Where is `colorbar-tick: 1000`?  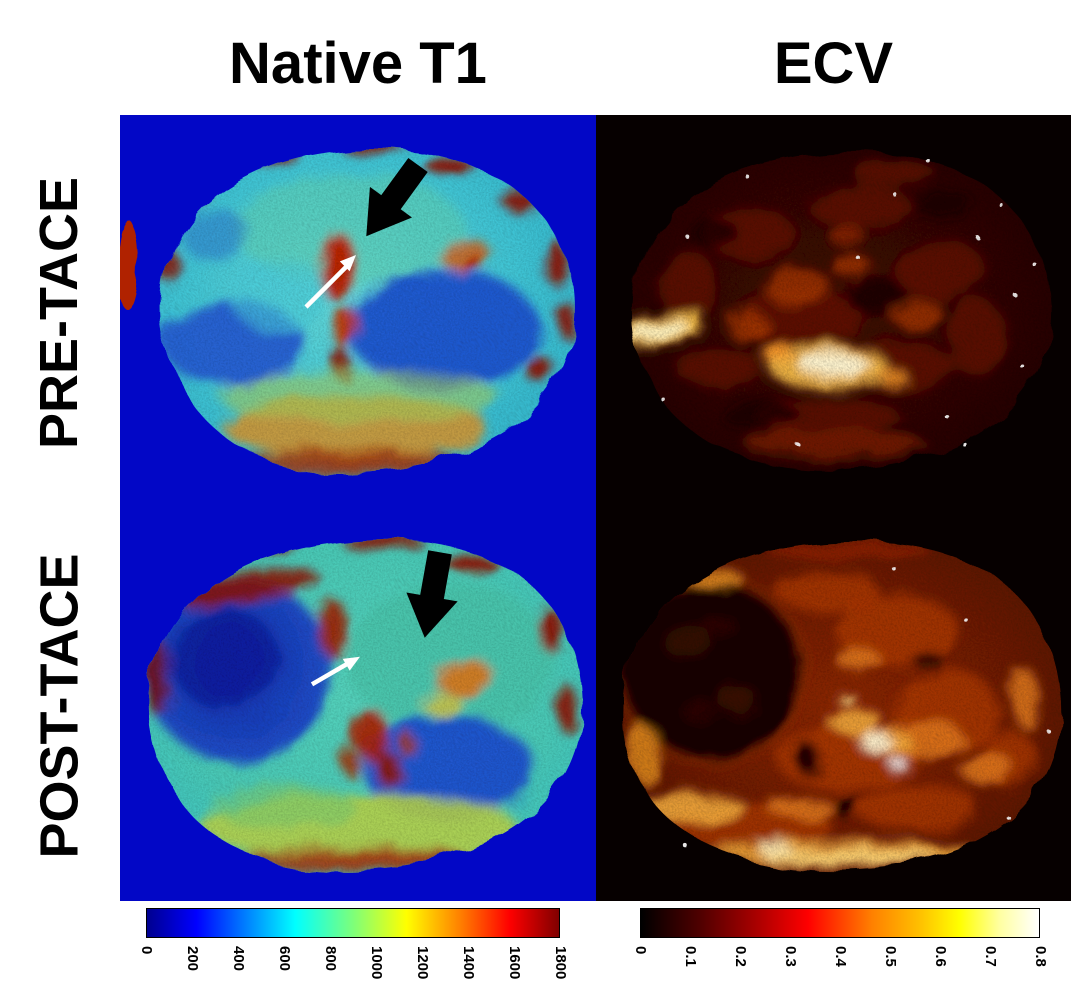 colorbar-tick: 1000 is located at coordinates (377, 963).